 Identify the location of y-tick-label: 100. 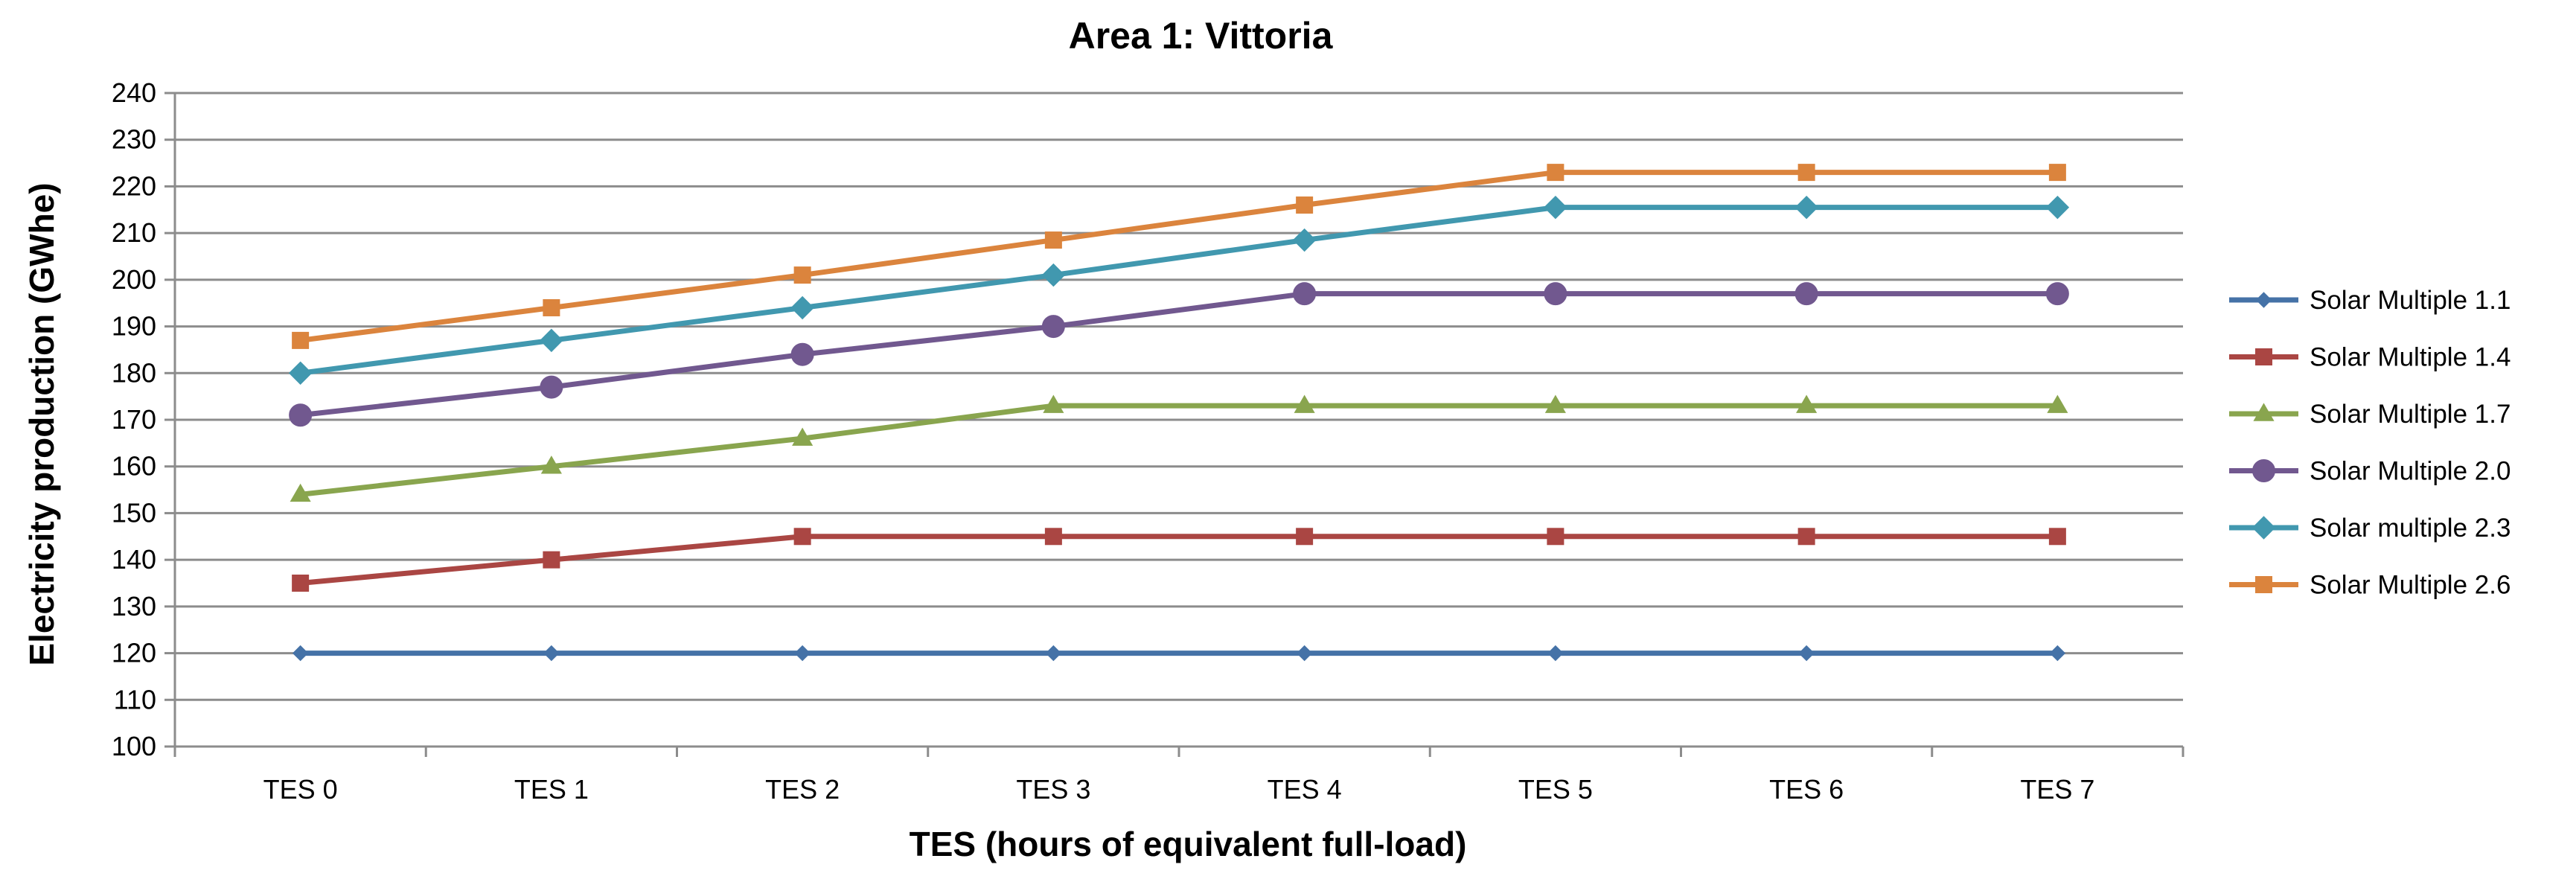
(134, 746).